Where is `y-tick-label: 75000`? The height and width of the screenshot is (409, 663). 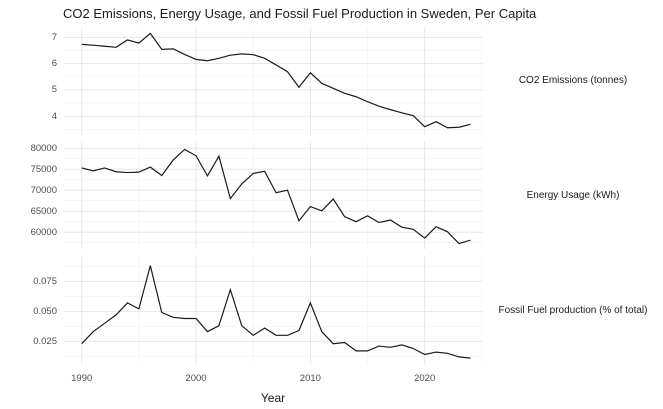
y-tick-label: 75000 is located at coordinates (43, 169).